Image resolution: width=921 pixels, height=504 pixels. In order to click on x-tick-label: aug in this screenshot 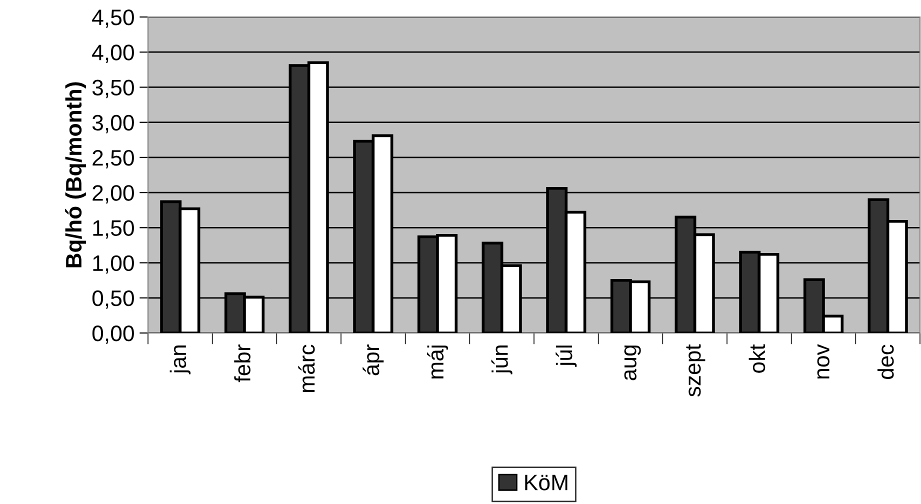, I will do `click(632, 363)`.